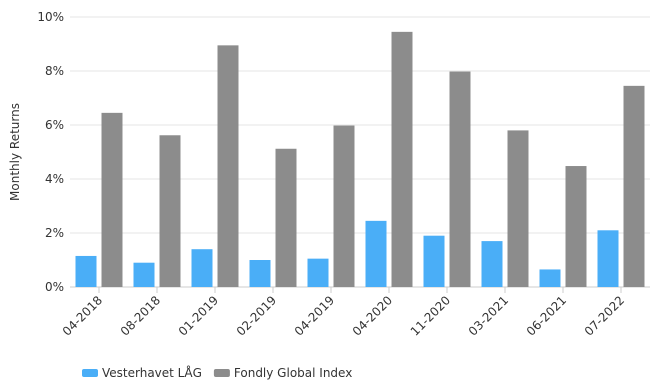 This screenshot has width=661, height=388. What do you see at coordinates (198, 315) in the screenshot?
I see `x-tick-label: 01-2019` at bounding box center [198, 315].